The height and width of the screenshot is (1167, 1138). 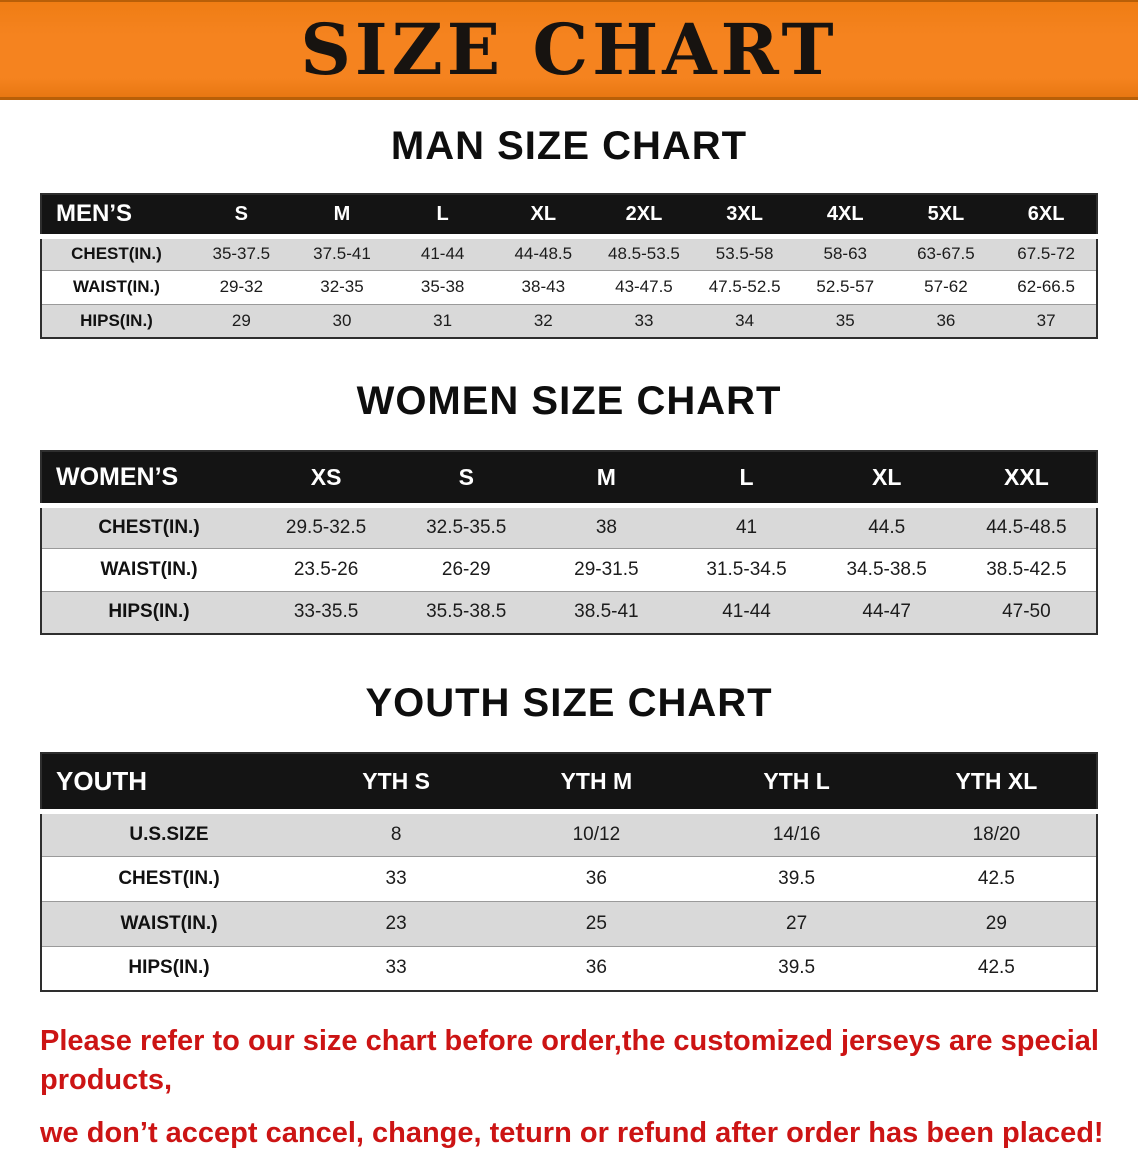 What do you see at coordinates (342, 253) in the screenshot?
I see `table-cell: 37.5-41` at bounding box center [342, 253].